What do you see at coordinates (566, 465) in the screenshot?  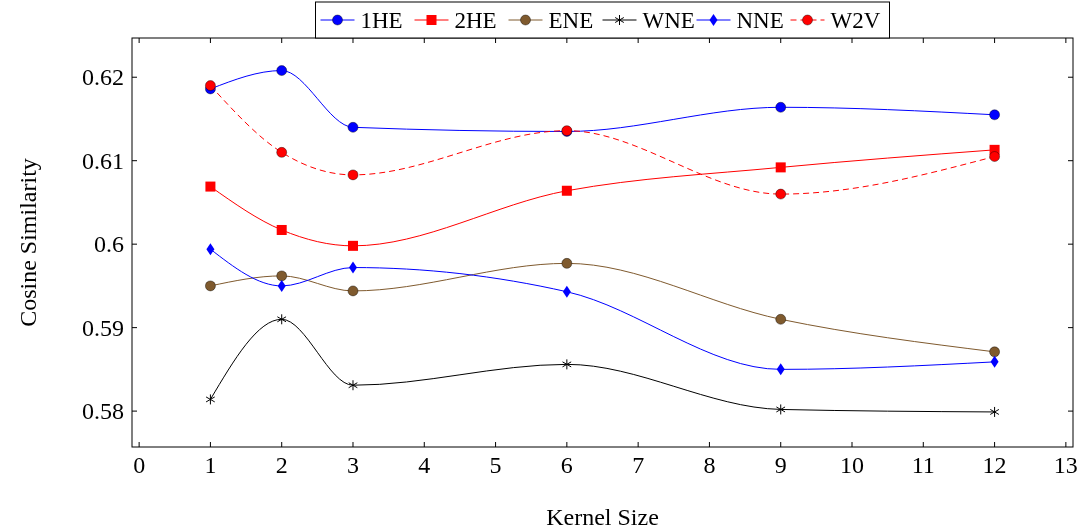 I see `x-tick-label: 6` at bounding box center [566, 465].